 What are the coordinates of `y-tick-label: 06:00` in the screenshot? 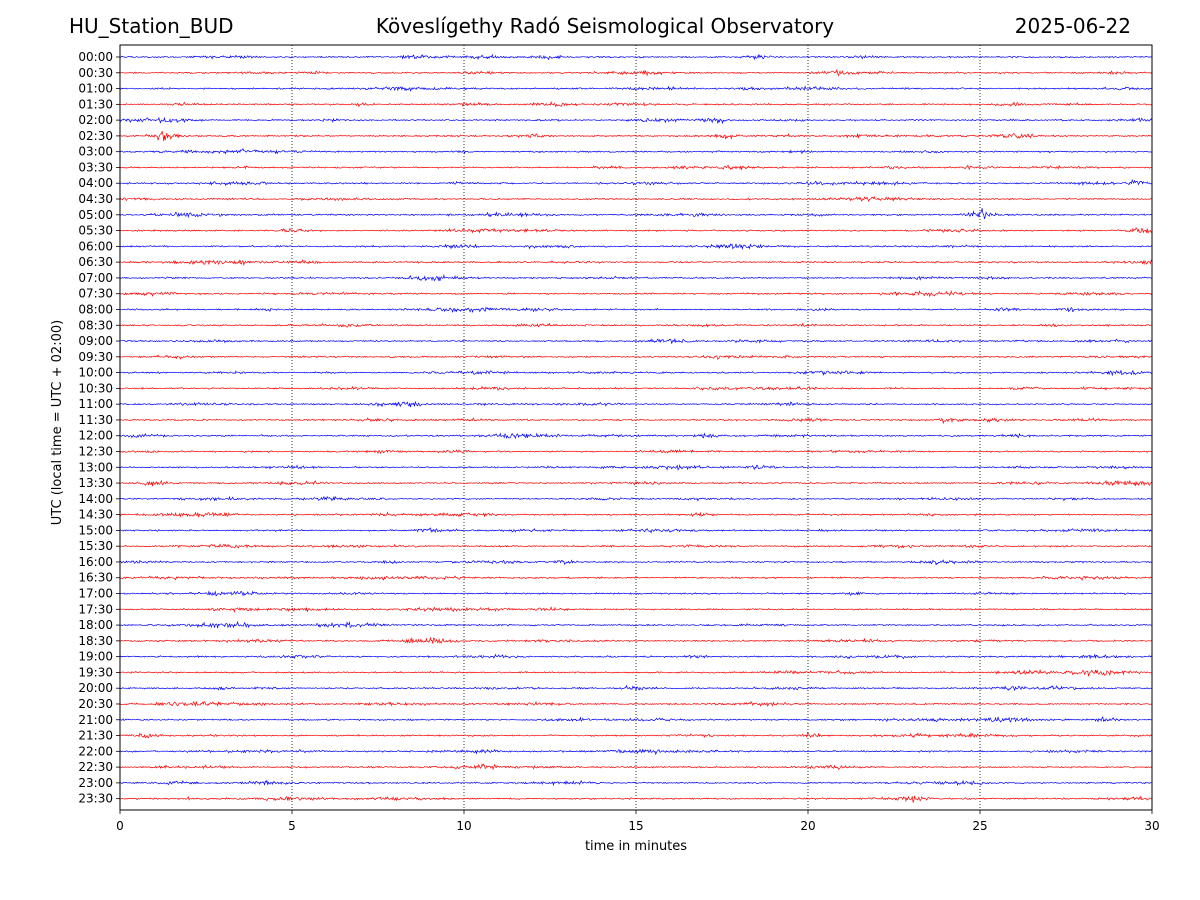 It's located at (95, 246).